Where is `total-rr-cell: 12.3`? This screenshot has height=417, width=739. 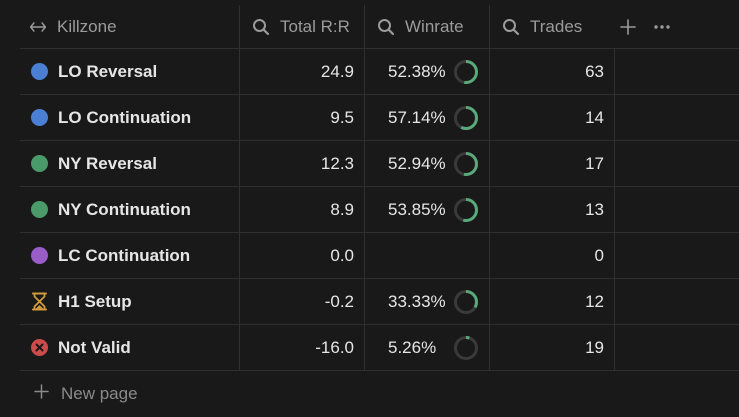
total-rr-cell: 12.3 is located at coordinates (302, 163).